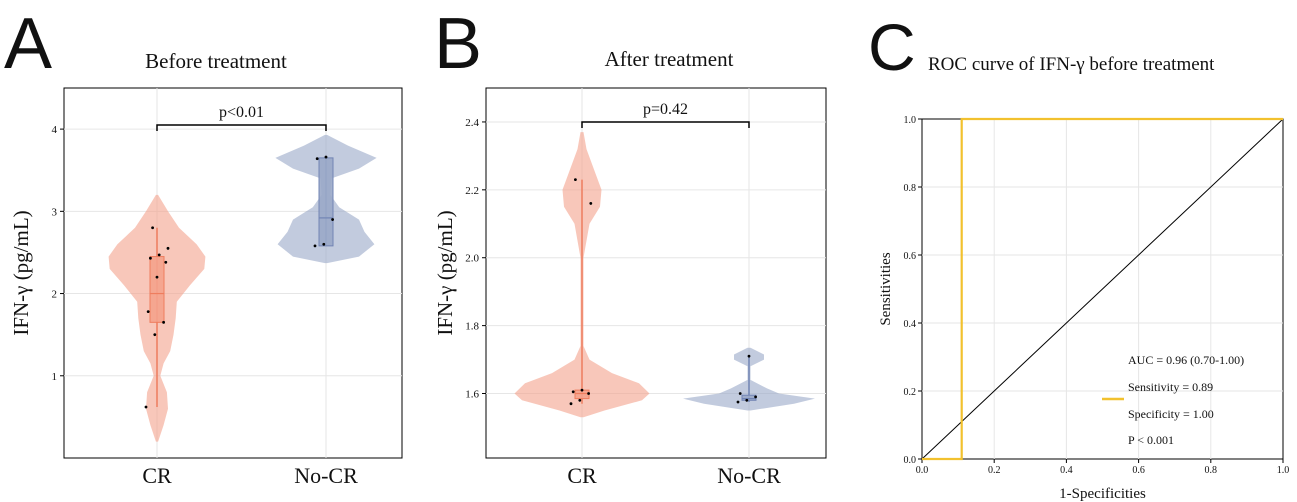  I want to click on significance-label: p=0.42, so click(665, 109).